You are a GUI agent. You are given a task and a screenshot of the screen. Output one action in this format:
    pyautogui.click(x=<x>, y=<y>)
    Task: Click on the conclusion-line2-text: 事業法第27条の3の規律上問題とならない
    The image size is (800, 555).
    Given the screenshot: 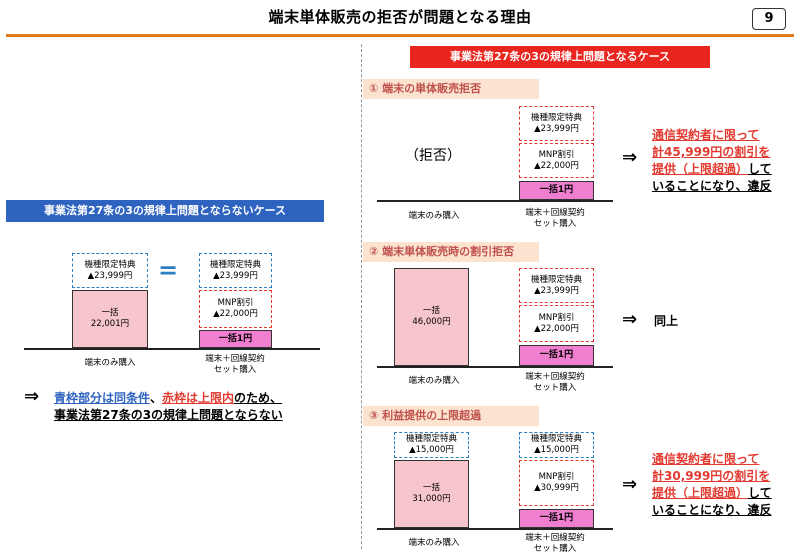 What is the action you would take?
    pyautogui.click(x=168, y=415)
    